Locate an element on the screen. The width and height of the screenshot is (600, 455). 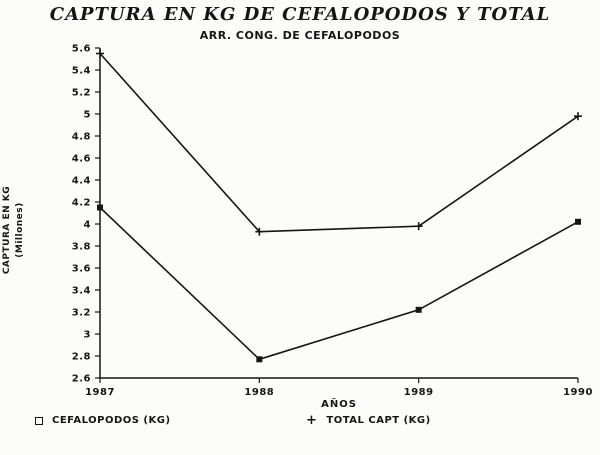
y-tick-label: 3 is located at coordinates (87, 335).